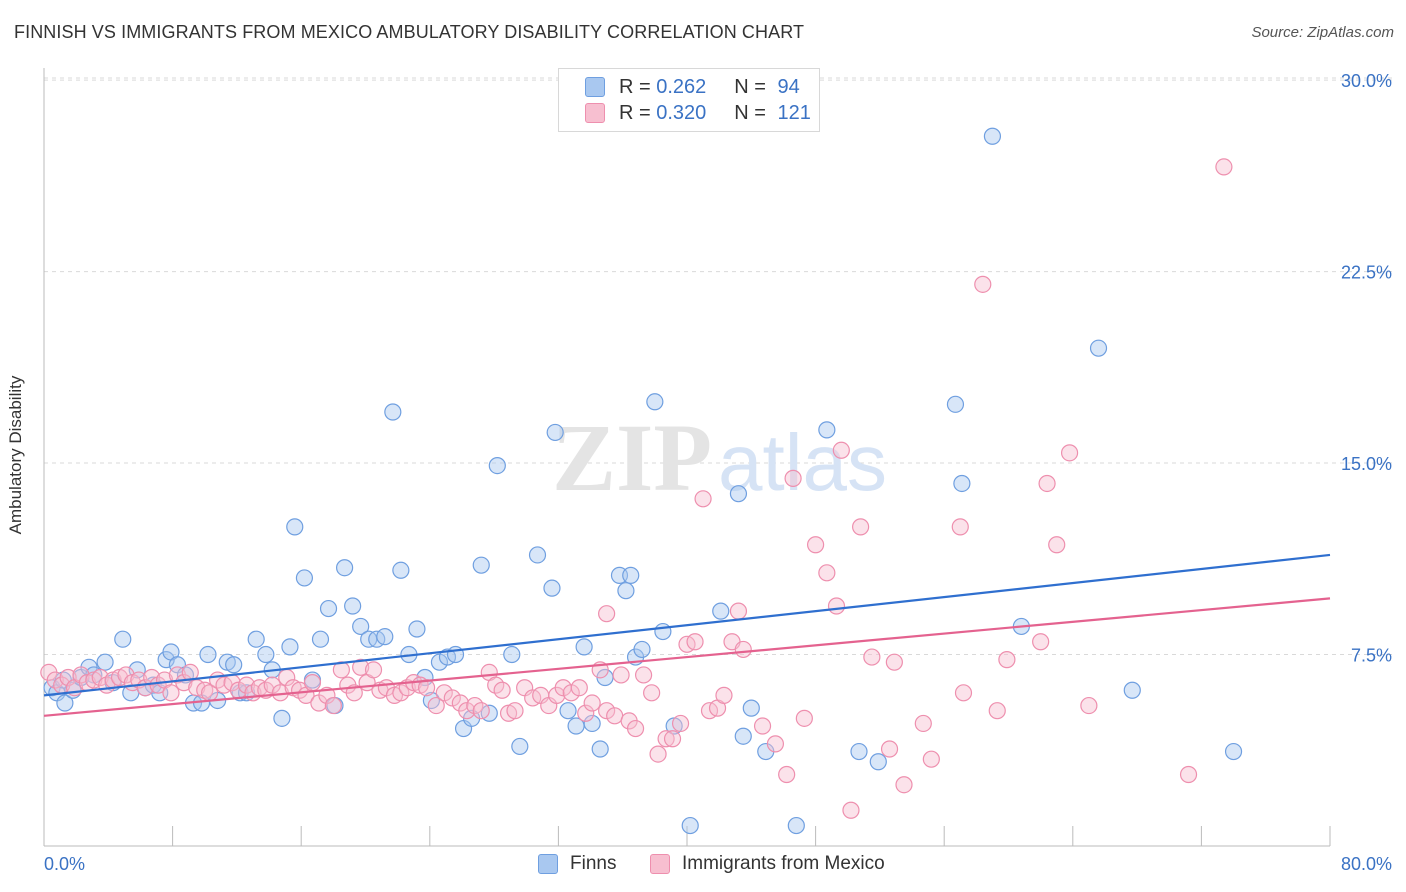 This screenshot has width=1406, height=892. I want to click on mexico-n-label: N =, so click(753, 112).